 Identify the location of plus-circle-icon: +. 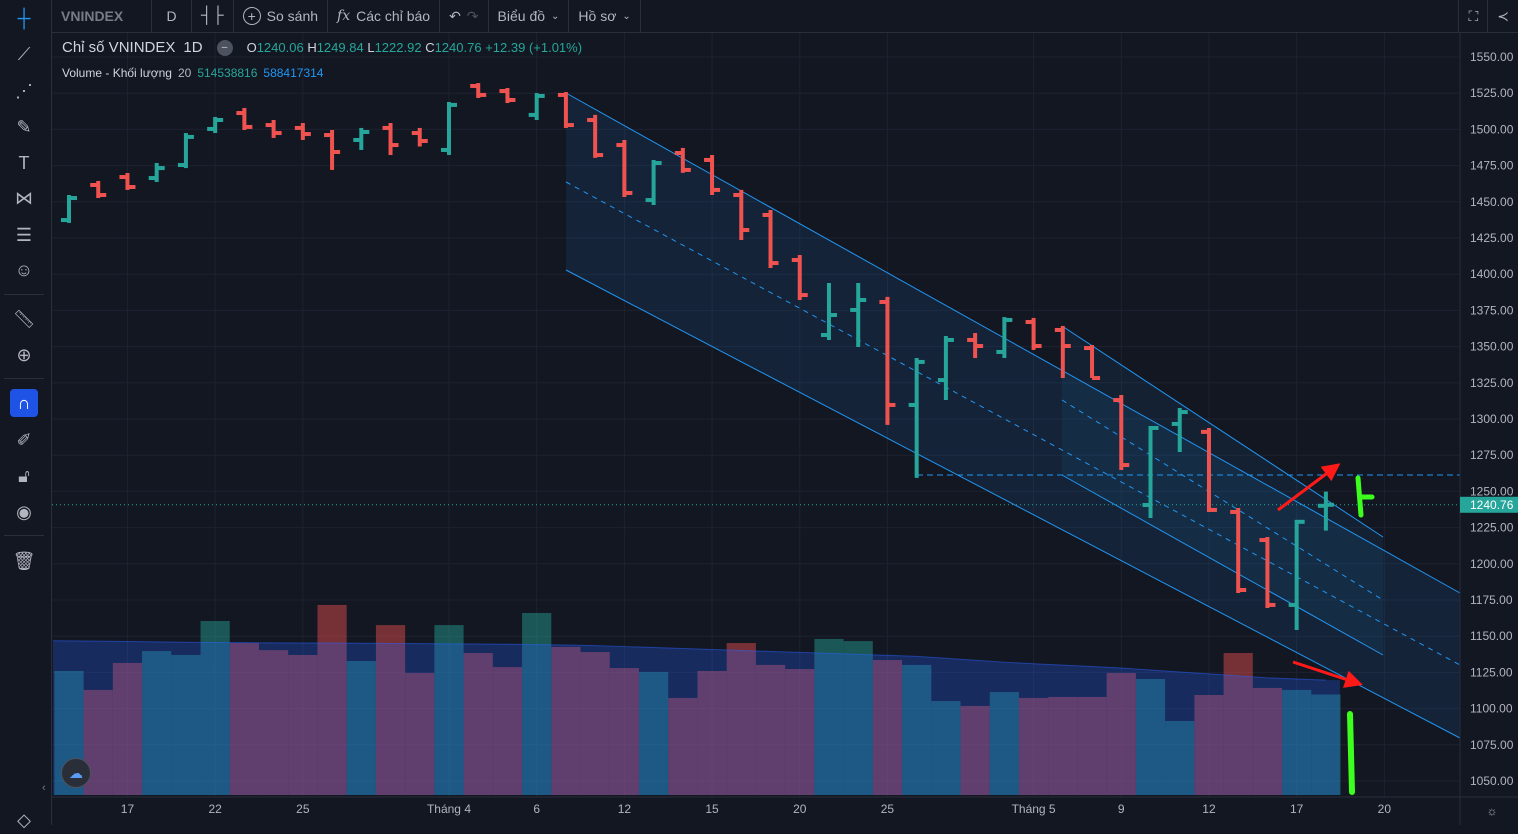
(251, 16).